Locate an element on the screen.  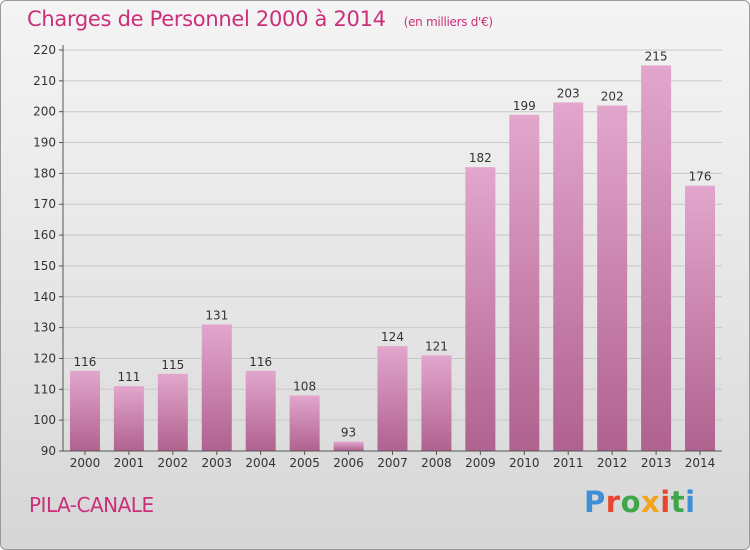
chart-title-text: Charges de Personnel 2000 à 2014 is located at coordinates (206, 19).